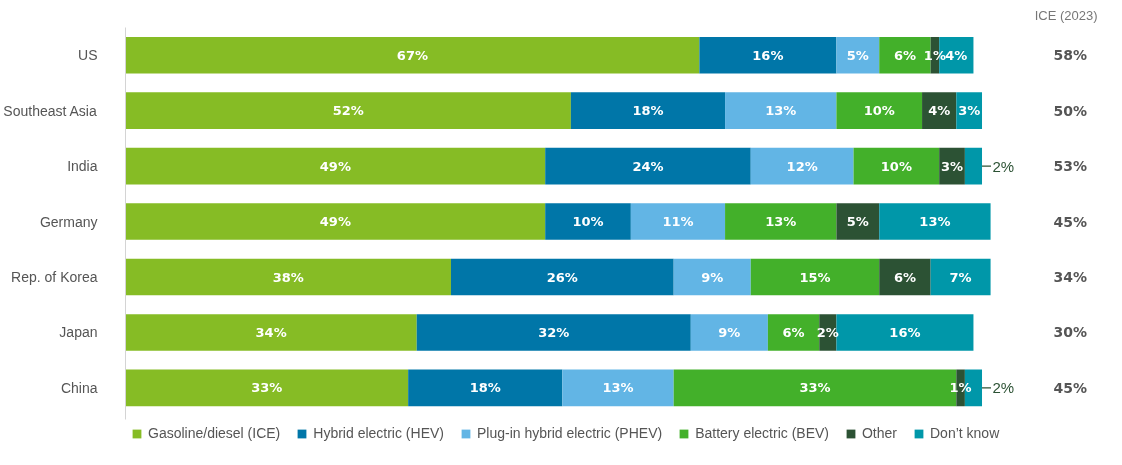 This screenshot has height=465, width=1122. I want to click on y-tick-label: US, so click(88, 55).